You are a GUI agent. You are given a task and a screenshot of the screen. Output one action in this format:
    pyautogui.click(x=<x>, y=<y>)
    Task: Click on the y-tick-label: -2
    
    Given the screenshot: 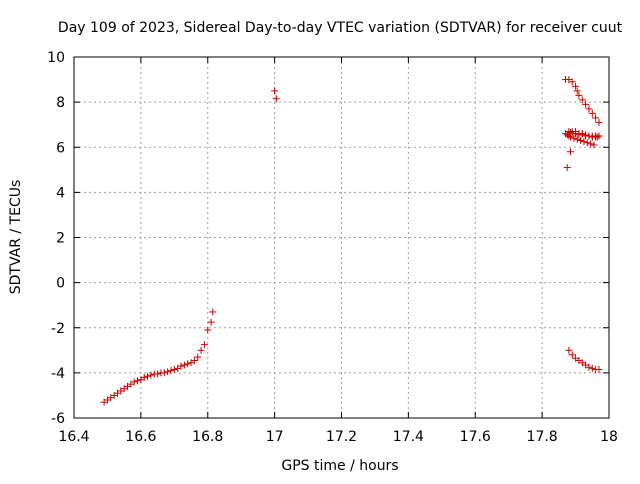 What is the action you would take?
    pyautogui.click(x=58, y=329)
    